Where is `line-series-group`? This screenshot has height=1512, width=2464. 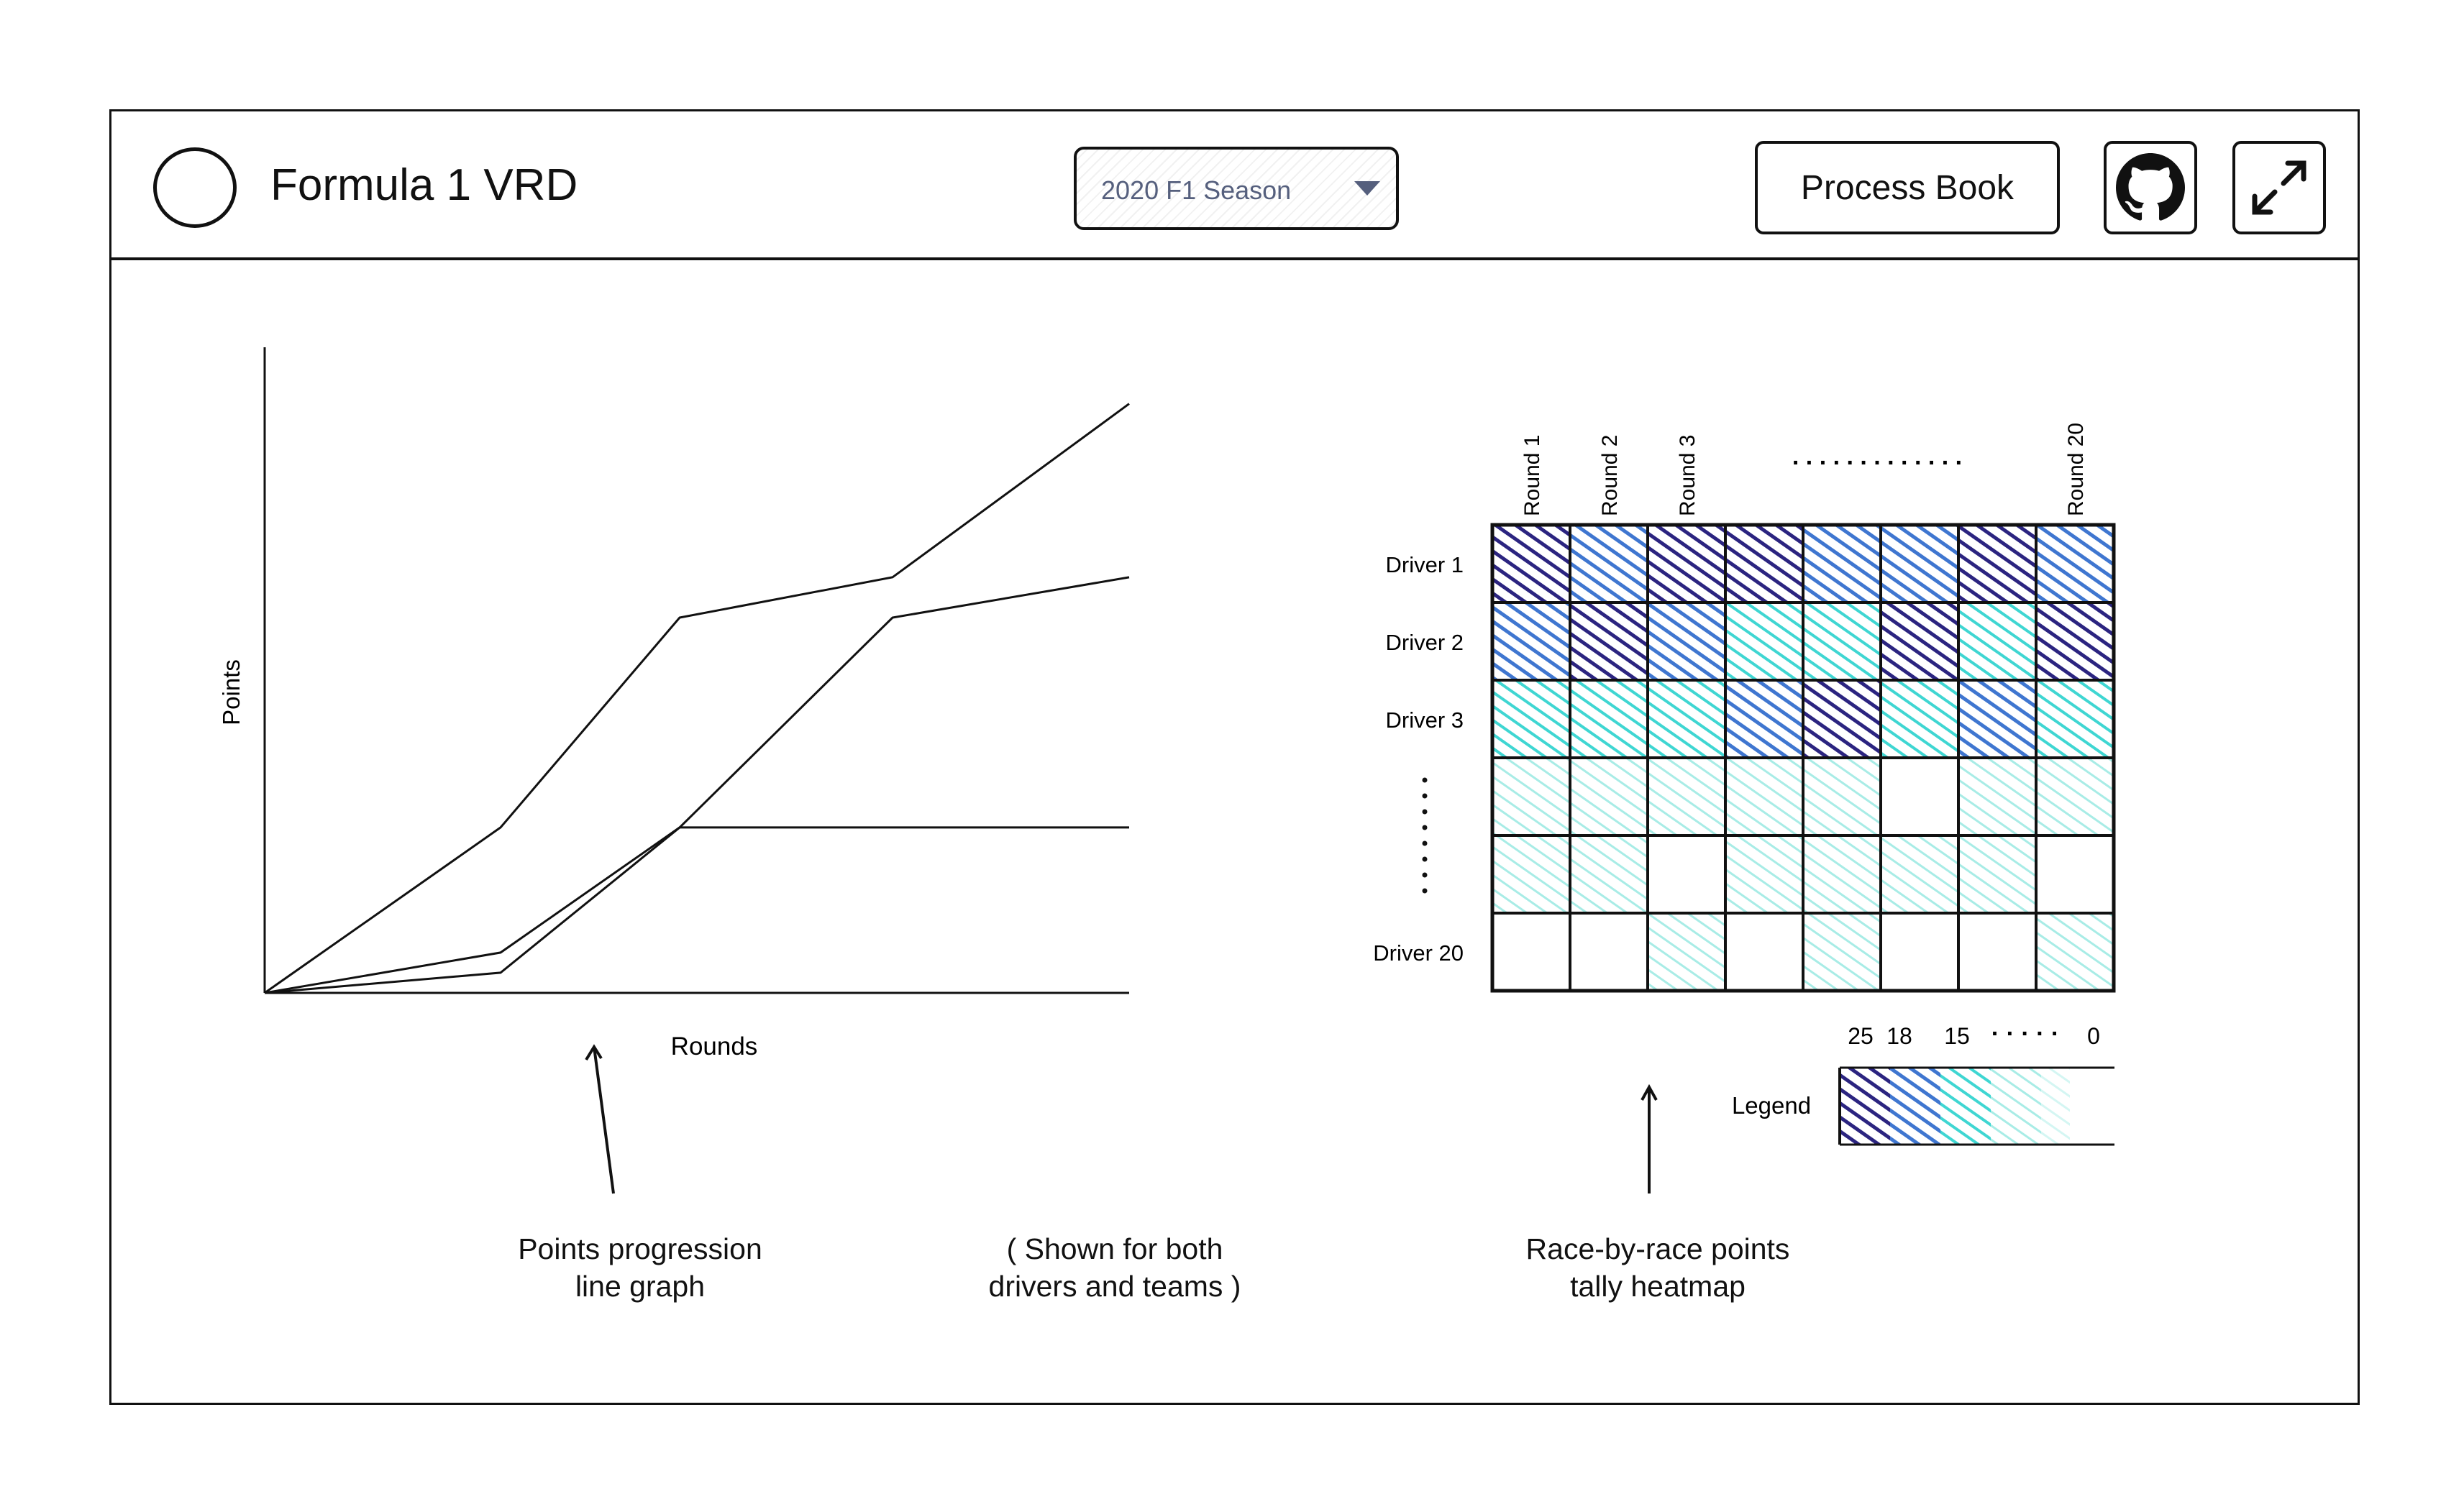 line-series-group is located at coordinates (697, 698).